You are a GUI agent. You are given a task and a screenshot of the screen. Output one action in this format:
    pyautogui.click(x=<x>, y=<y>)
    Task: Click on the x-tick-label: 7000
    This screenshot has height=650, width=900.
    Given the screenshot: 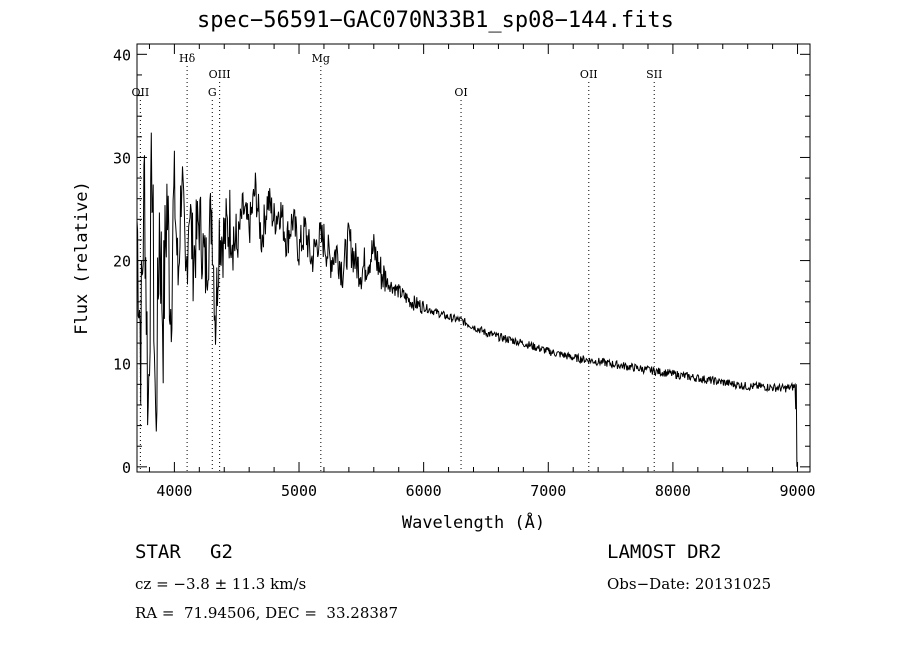 What is the action you would take?
    pyautogui.click(x=548, y=491)
    